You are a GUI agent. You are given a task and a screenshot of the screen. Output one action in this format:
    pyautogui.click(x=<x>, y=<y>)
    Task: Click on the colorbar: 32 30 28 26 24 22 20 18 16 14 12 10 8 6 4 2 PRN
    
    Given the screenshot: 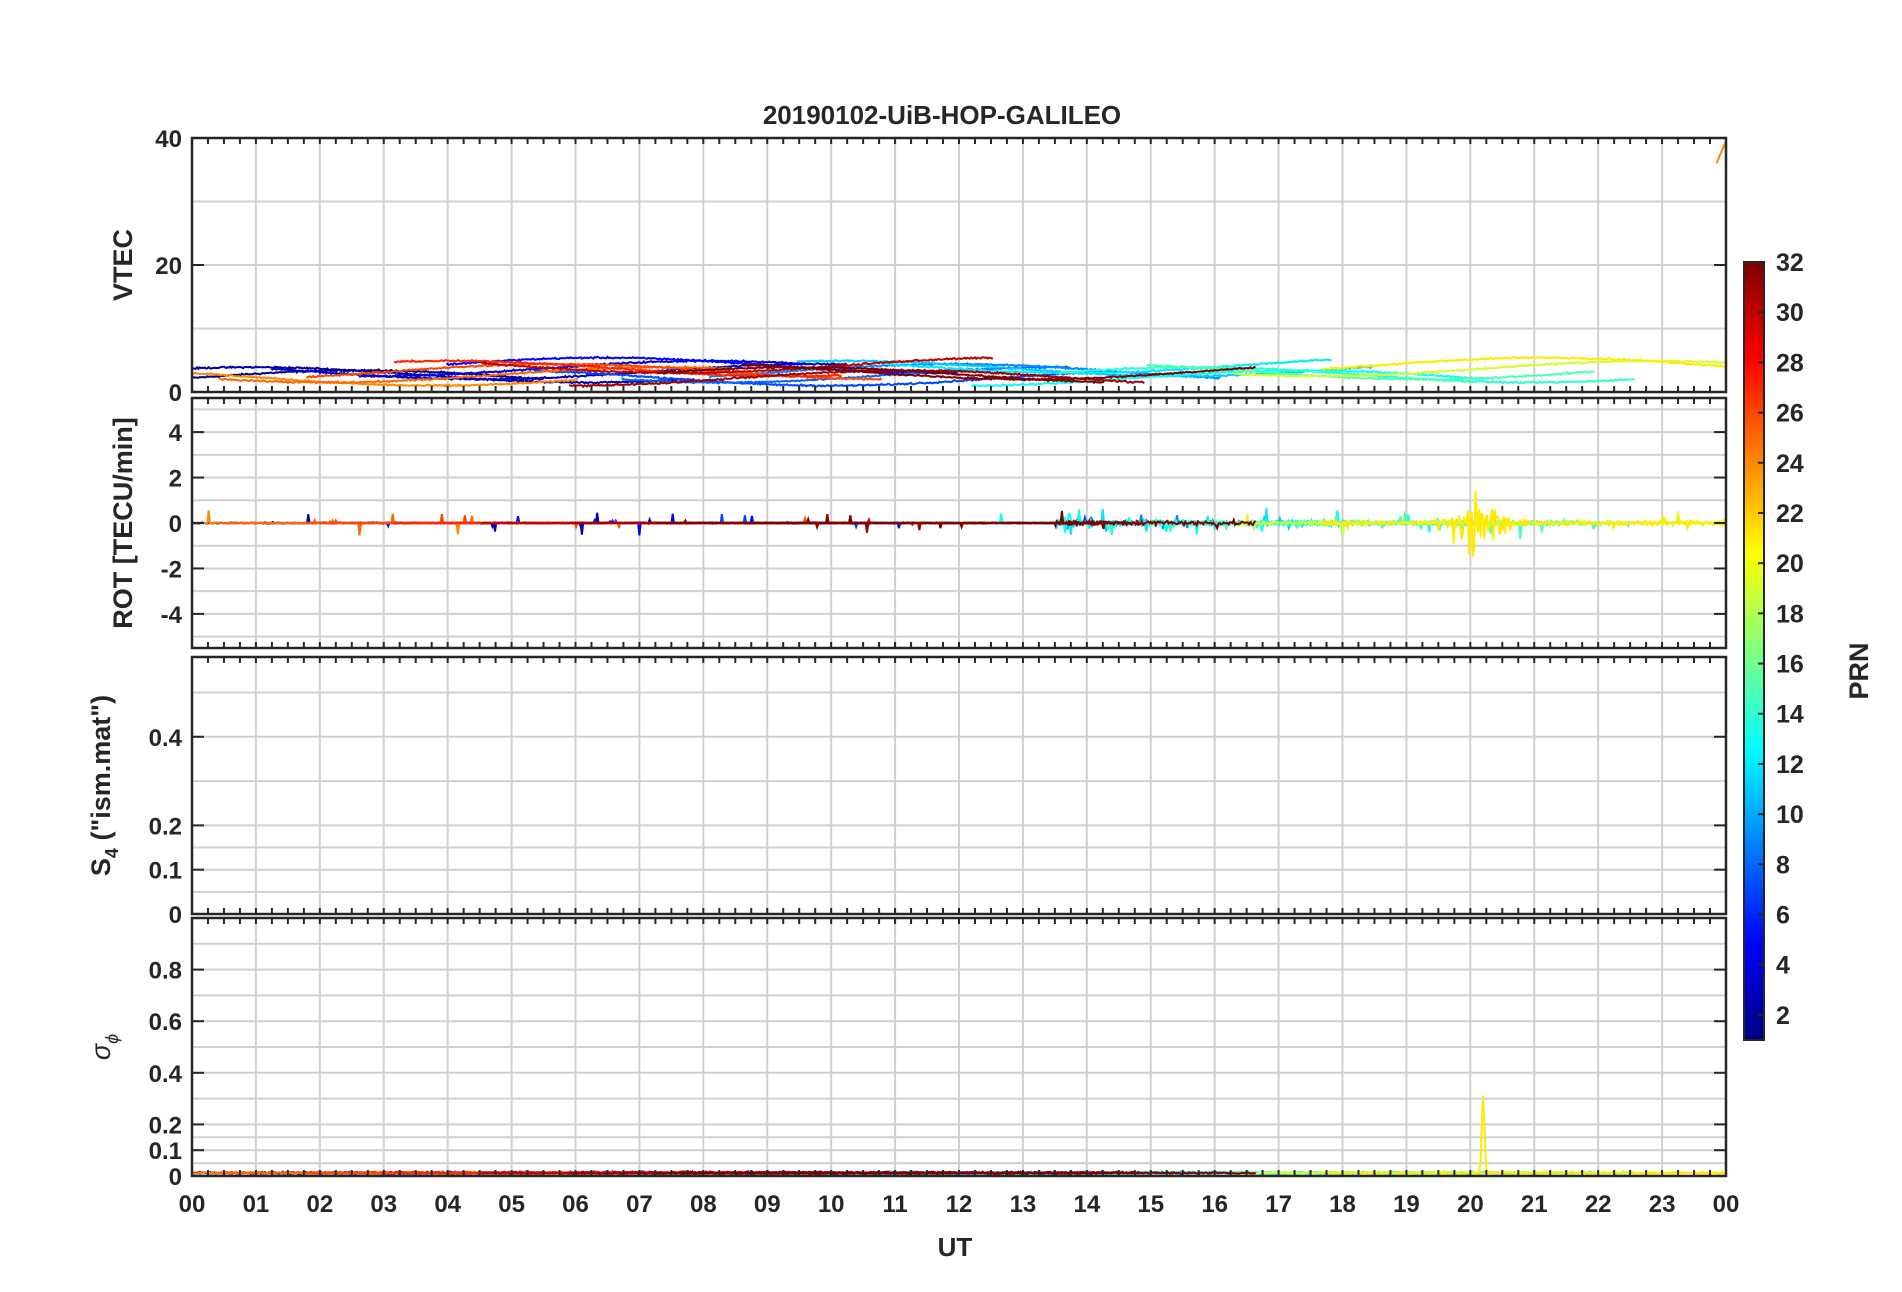 What is the action you would take?
    pyautogui.click(x=1808, y=645)
    